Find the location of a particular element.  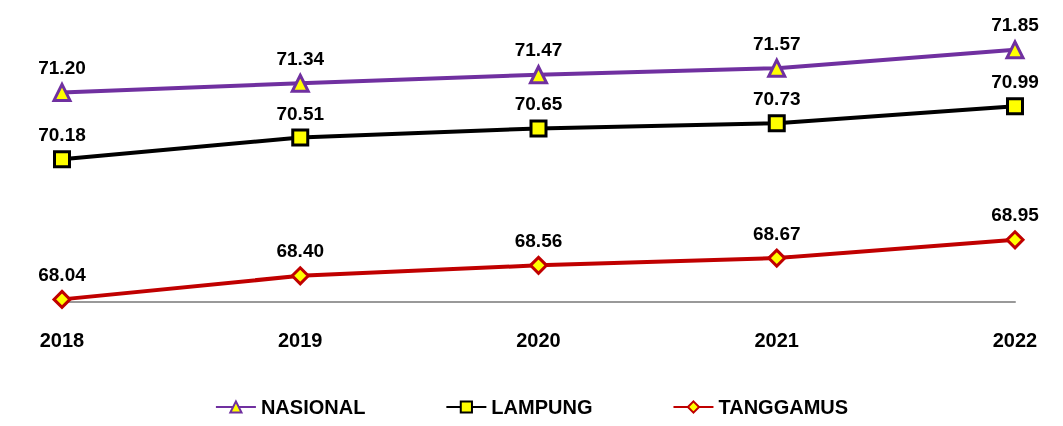

data-label: 71.85 is located at coordinates (1015, 25).